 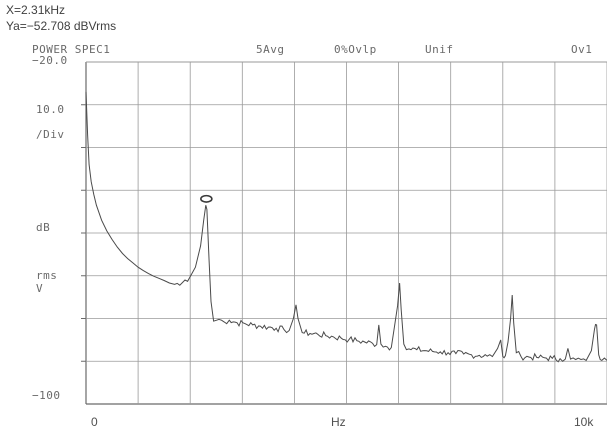 What do you see at coordinates (582, 49) in the screenshot?
I see `channel-label: Ov1` at bounding box center [582, 49].